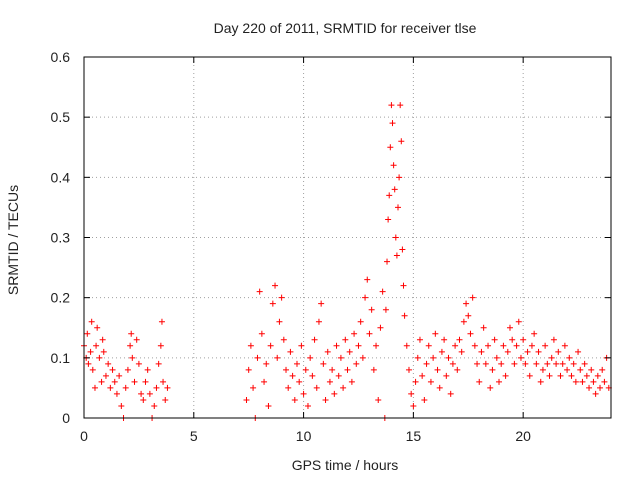 Image resolution: width=640 pixels, height=480 pixels. Describe the element at coordinates (61, 298) in the screenshot. I see `y-tick-label: 0.2` at that location.